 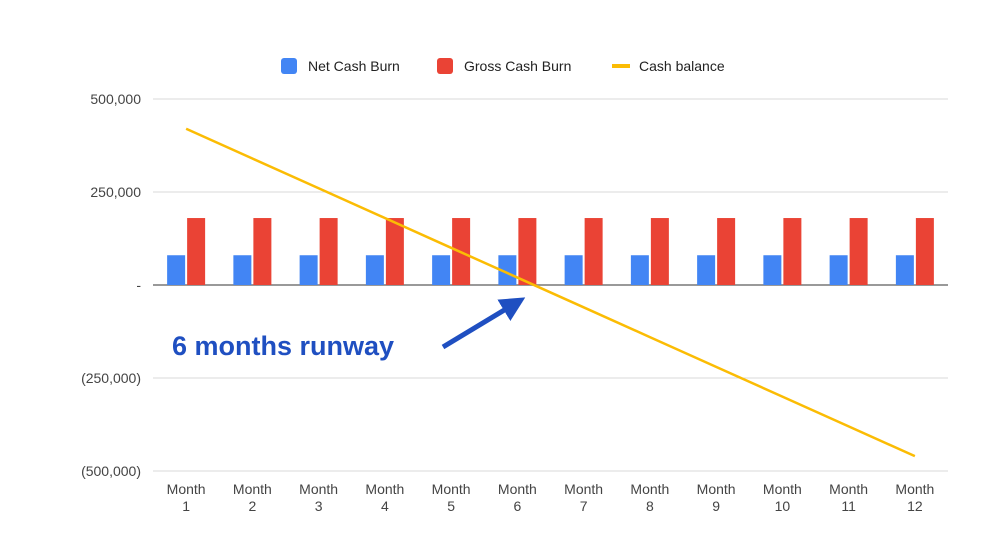 I want to click on annotation-layer: 6 months runway, so click(x=349, y=329).